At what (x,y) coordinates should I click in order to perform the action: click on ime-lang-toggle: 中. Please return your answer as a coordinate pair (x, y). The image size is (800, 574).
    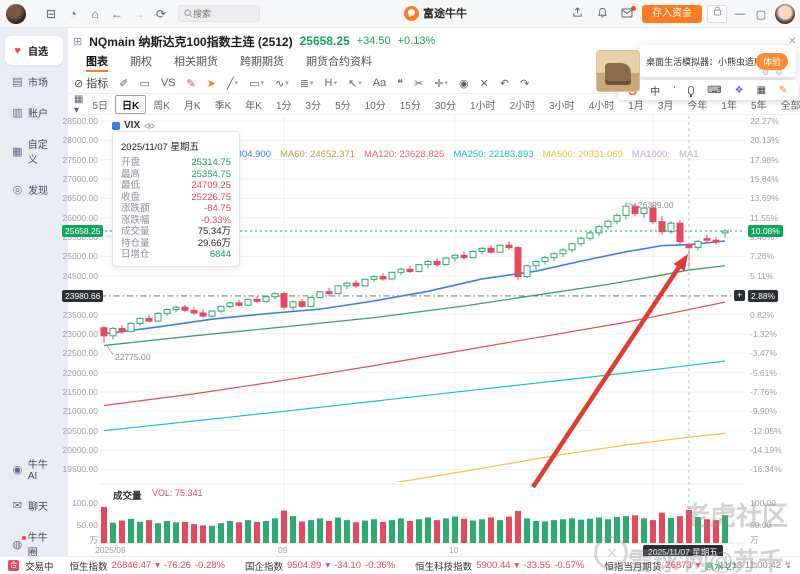
    Looking at the image, I should click on (655, 92).